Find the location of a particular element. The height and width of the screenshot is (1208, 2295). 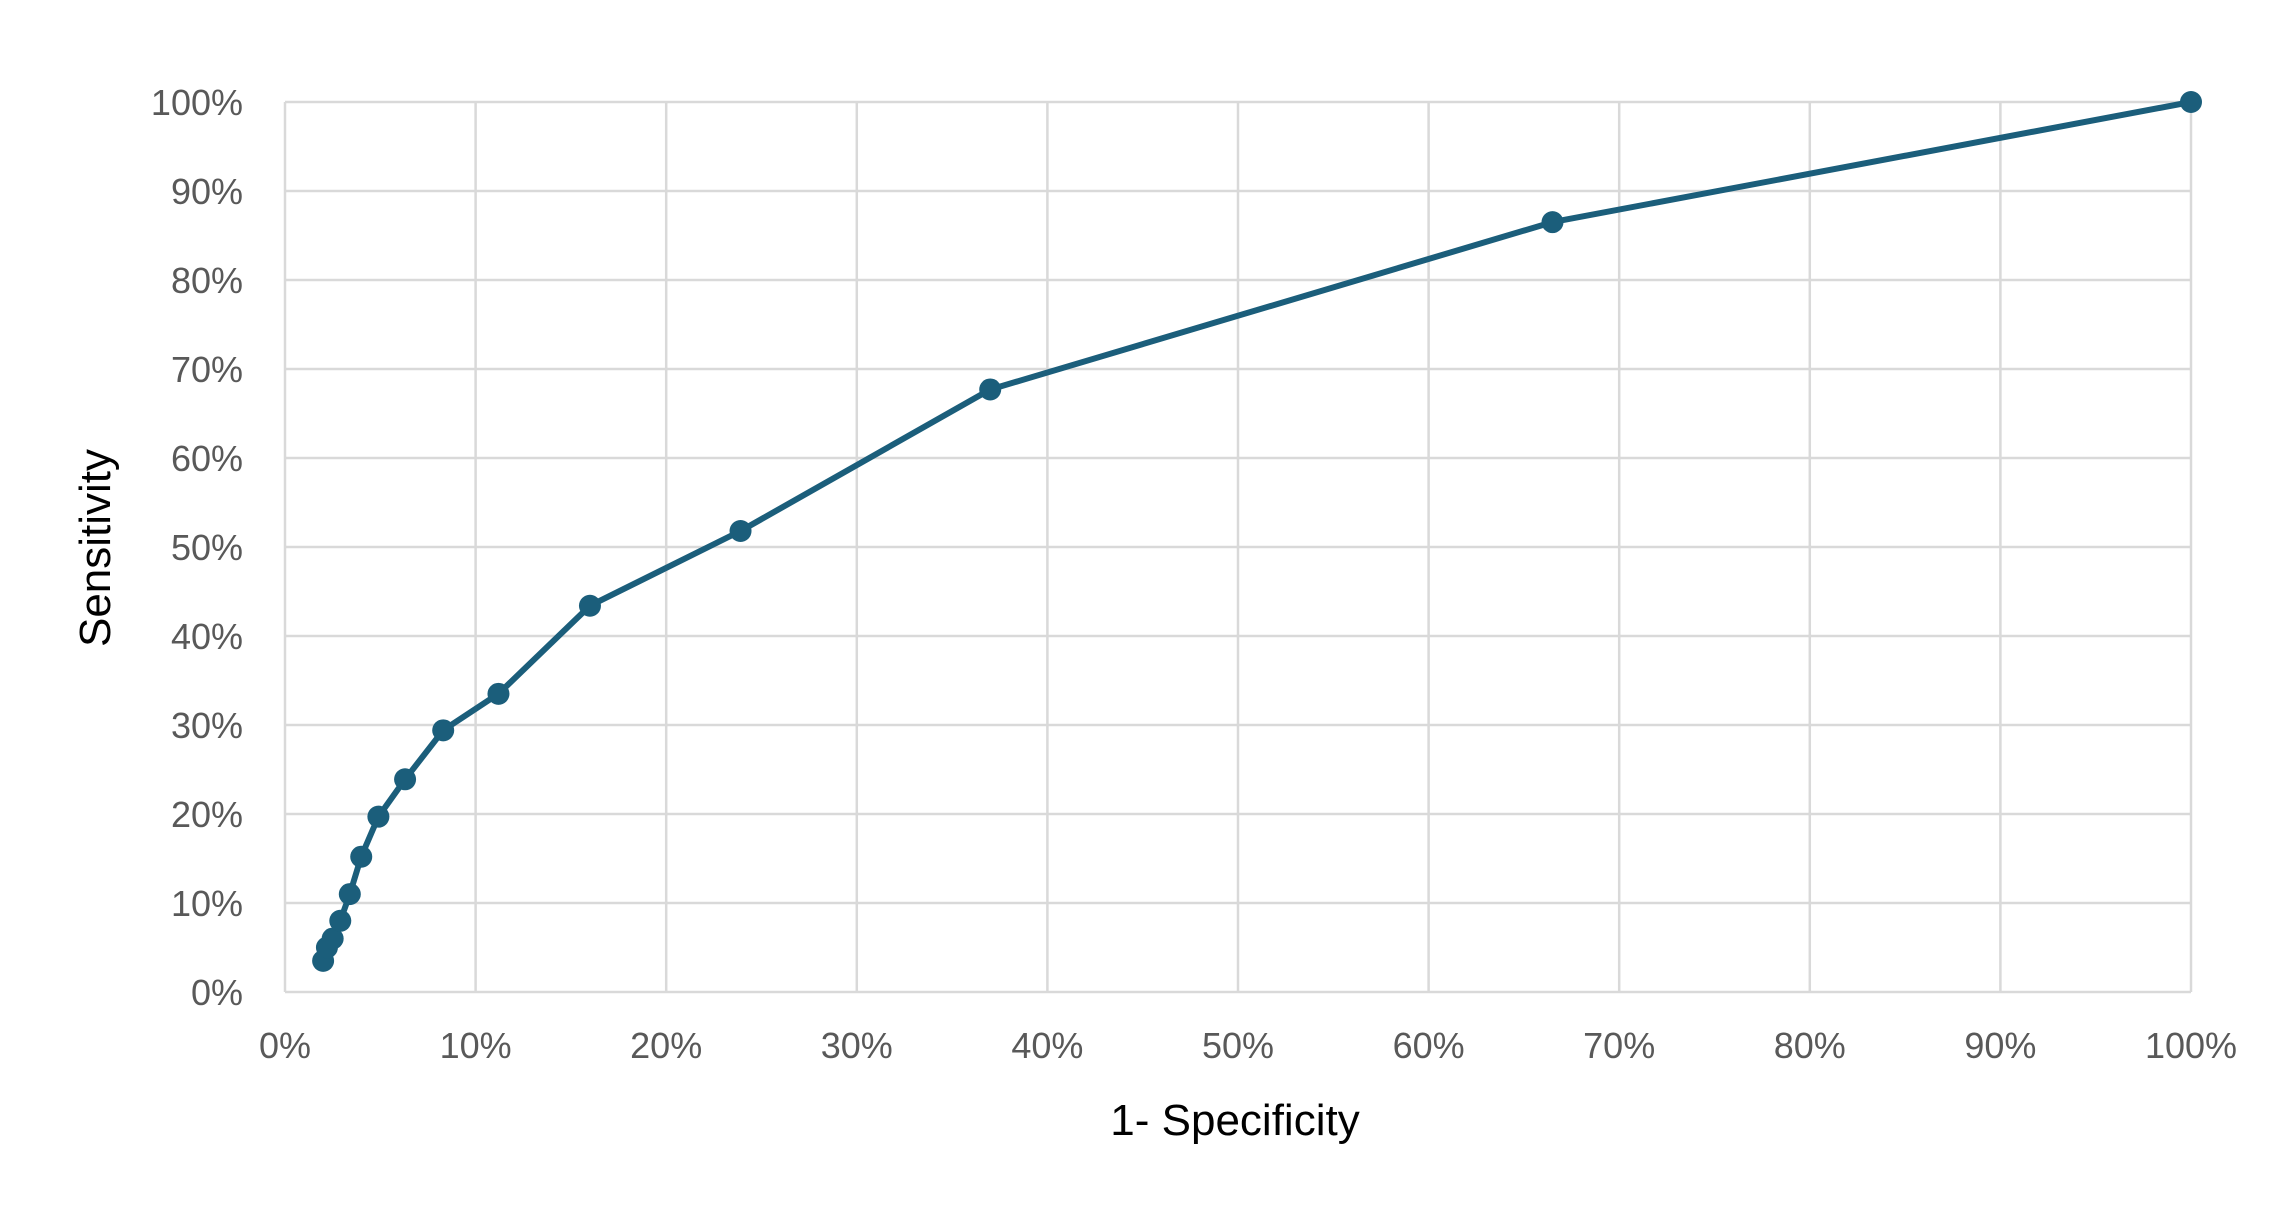

y-tick-label: 20% is located at coordinates (207, 814).